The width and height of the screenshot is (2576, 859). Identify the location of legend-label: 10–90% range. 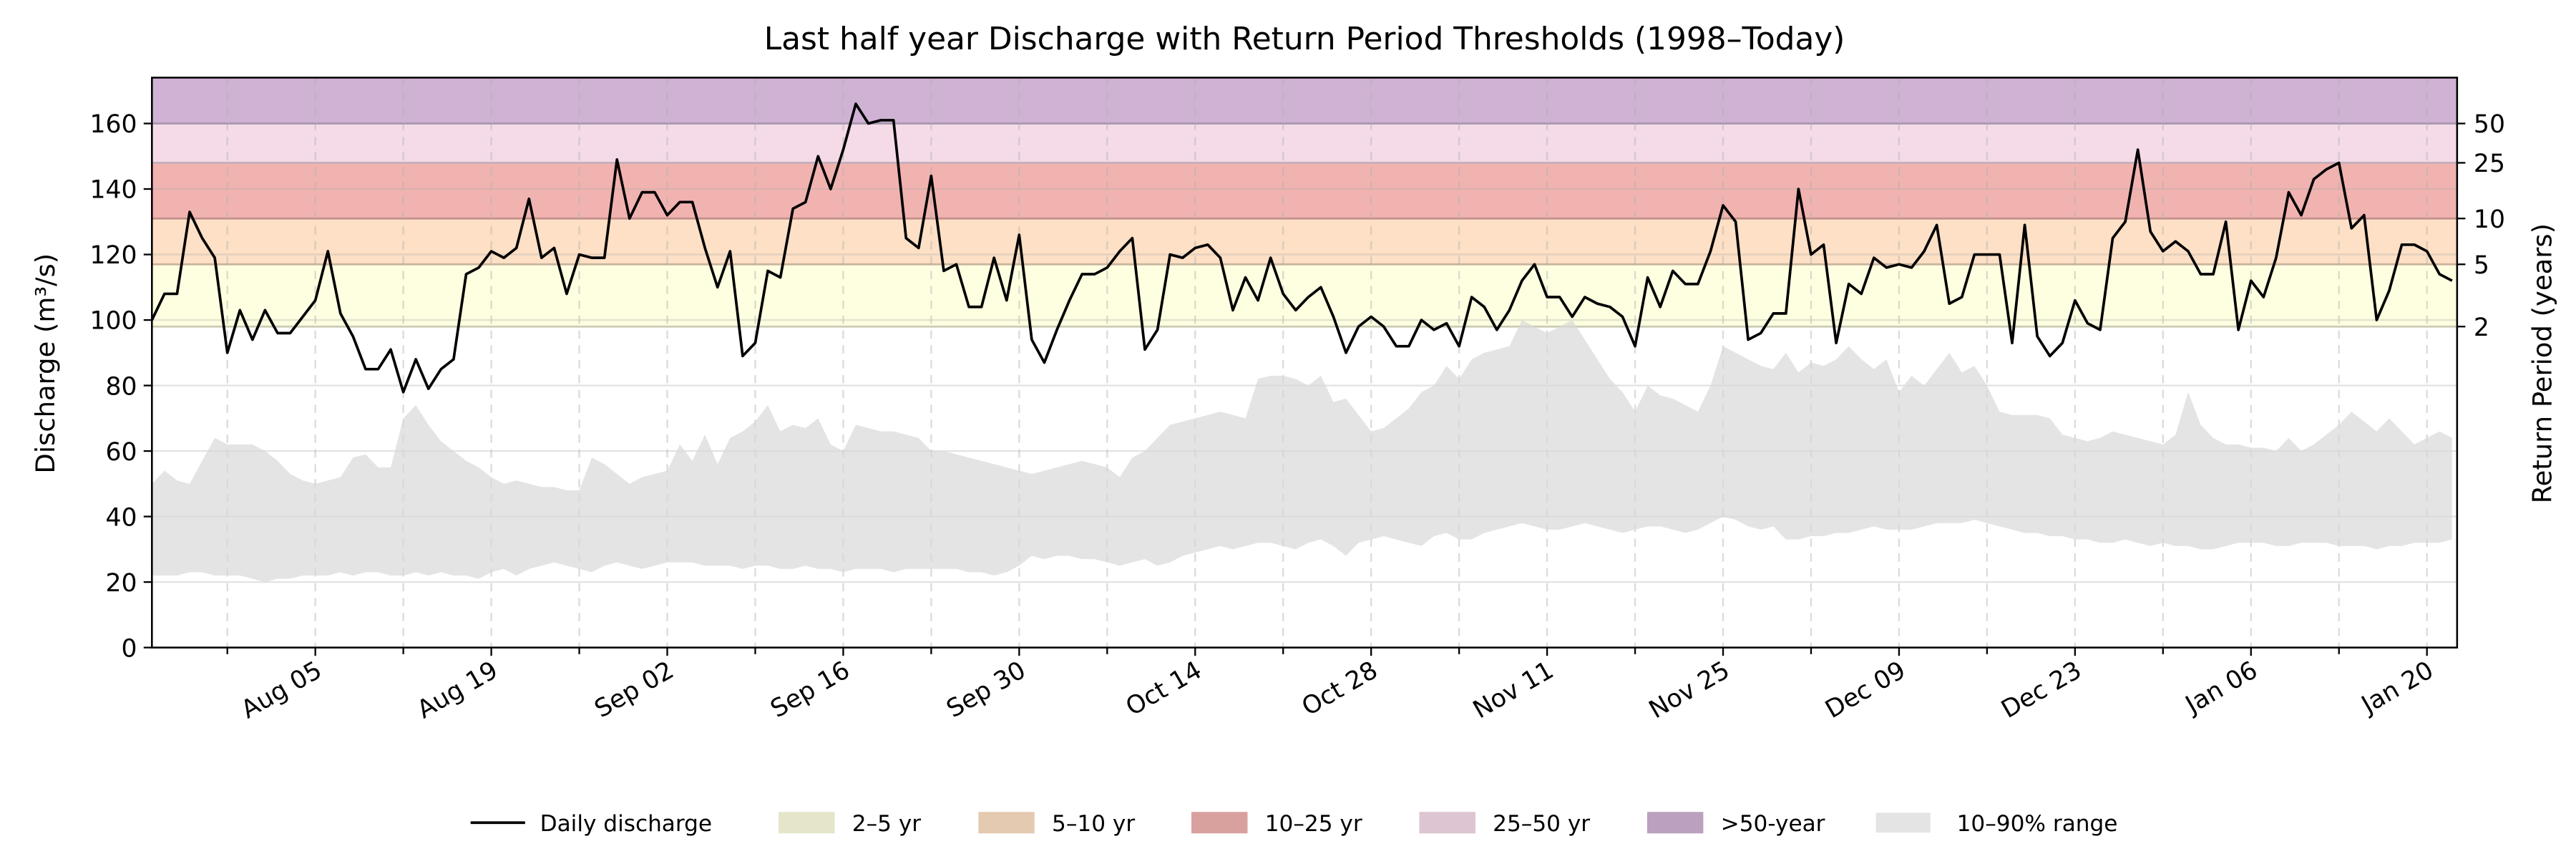
(2037, 824).